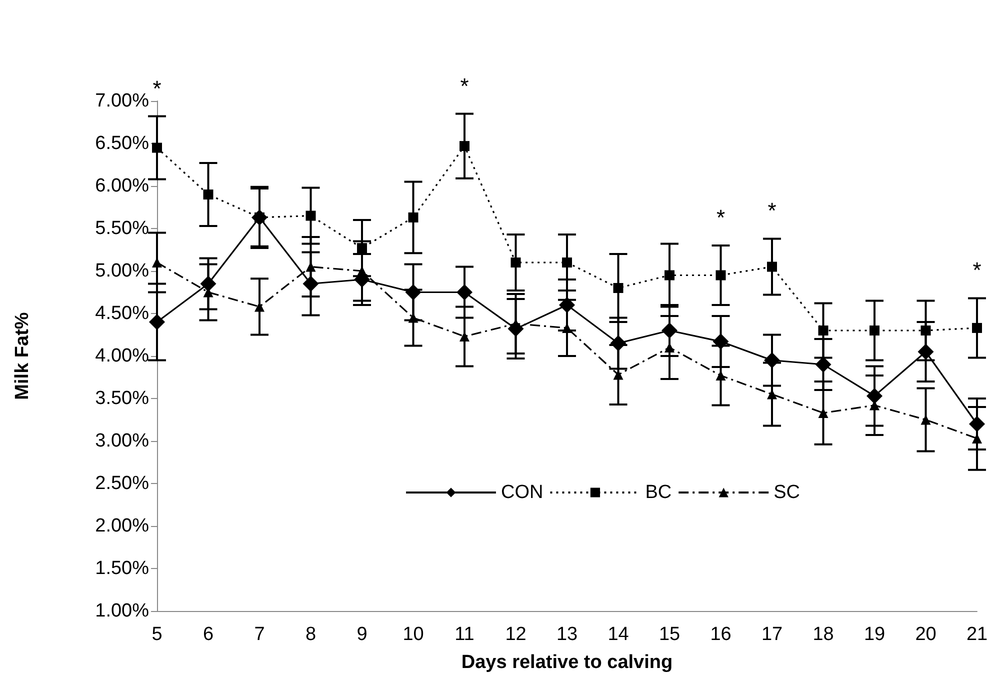 This screenshot has height=677, width=995. What do you see at coordinates (122, 271) in the screenshot?
I see `y-tick-label: 5.00%` at bounding box center [122, 271].